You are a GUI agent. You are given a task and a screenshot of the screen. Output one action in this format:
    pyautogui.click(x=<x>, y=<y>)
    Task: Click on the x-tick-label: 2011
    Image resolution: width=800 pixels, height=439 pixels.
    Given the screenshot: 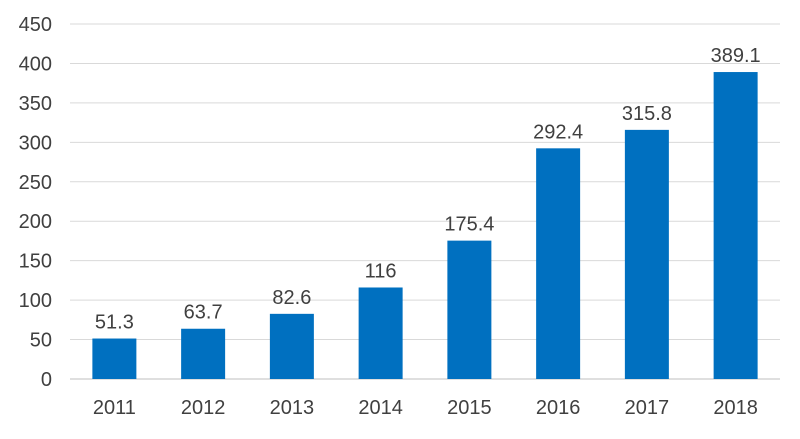 What is the action you would take?
    pyautogui.click(x=114, y=408)
    